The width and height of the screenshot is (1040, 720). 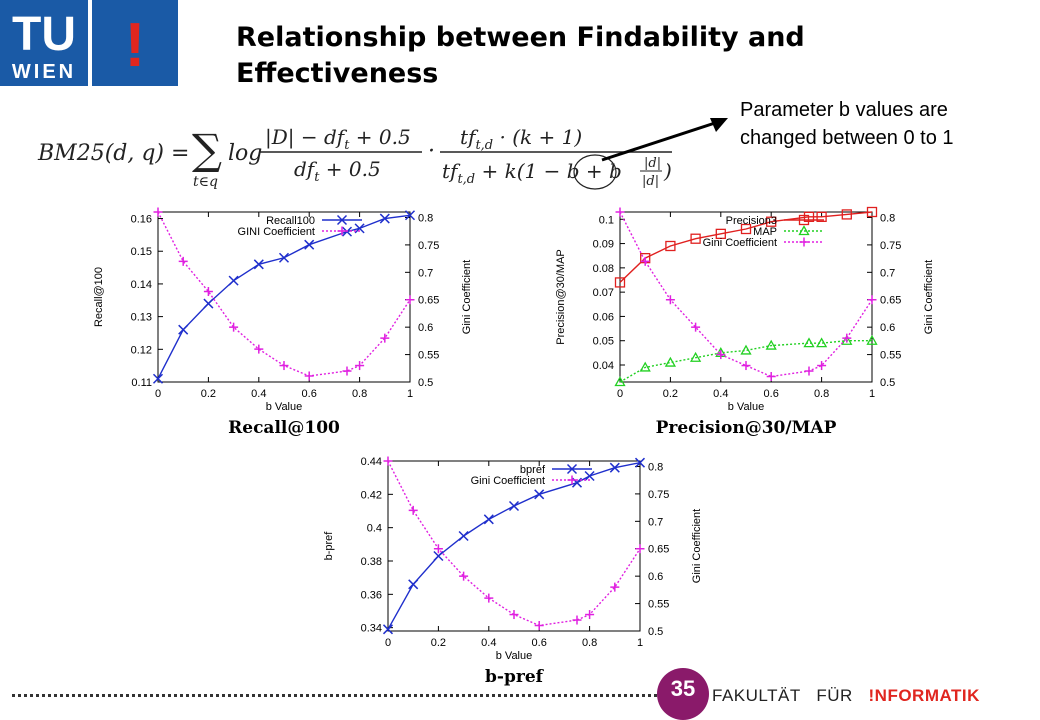 What do you see at coordinates (44, 34) in the screenshot?
I see `logo-text-tu: TU` at bounding box center [44, 34].